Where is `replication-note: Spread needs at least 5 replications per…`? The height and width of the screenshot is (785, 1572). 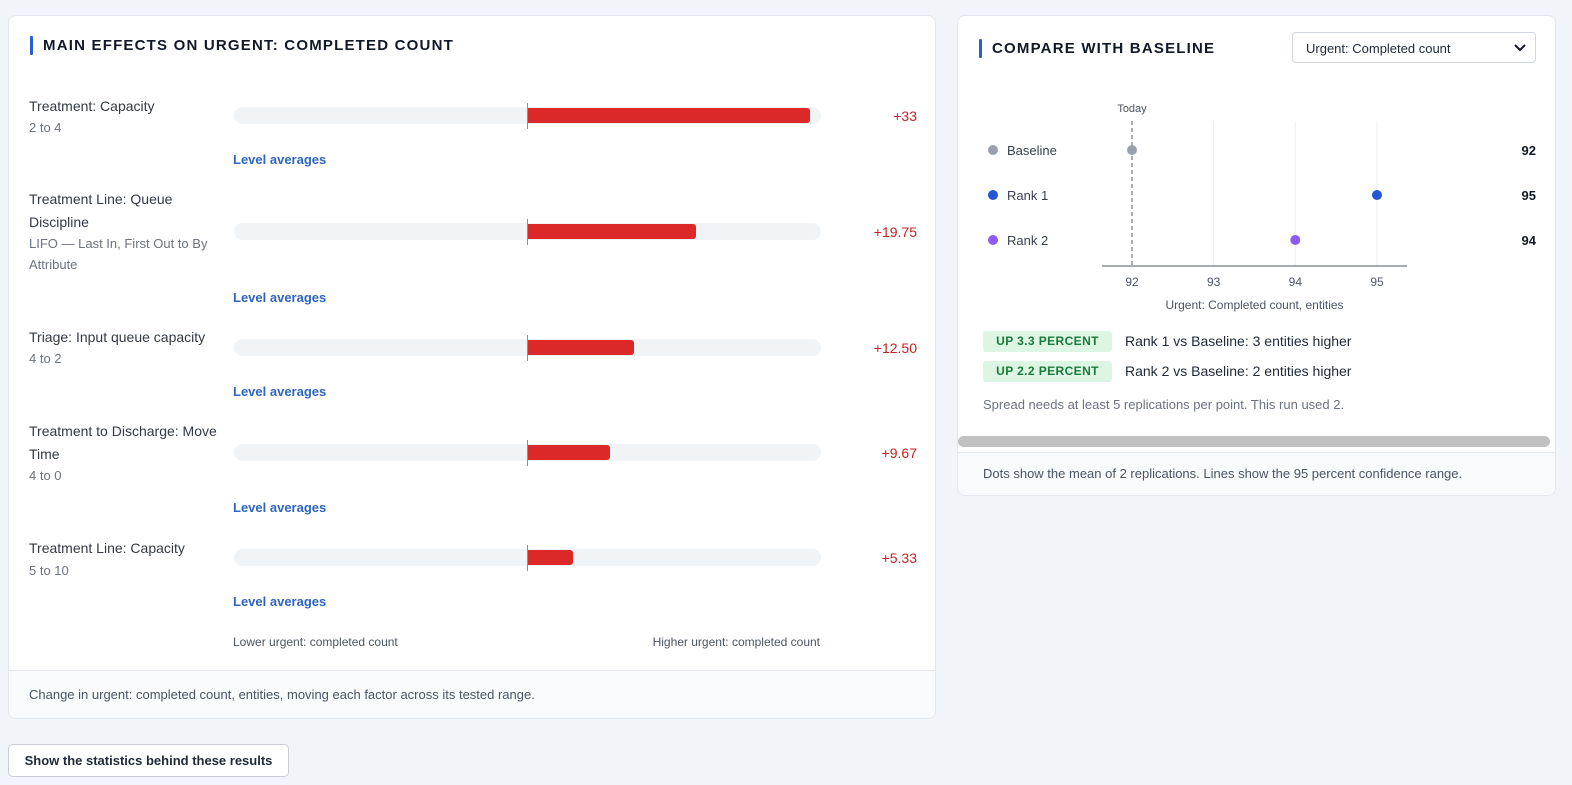 replication-note: Spread needs at least 5 replications per… is located at coordinates (1164, 404).